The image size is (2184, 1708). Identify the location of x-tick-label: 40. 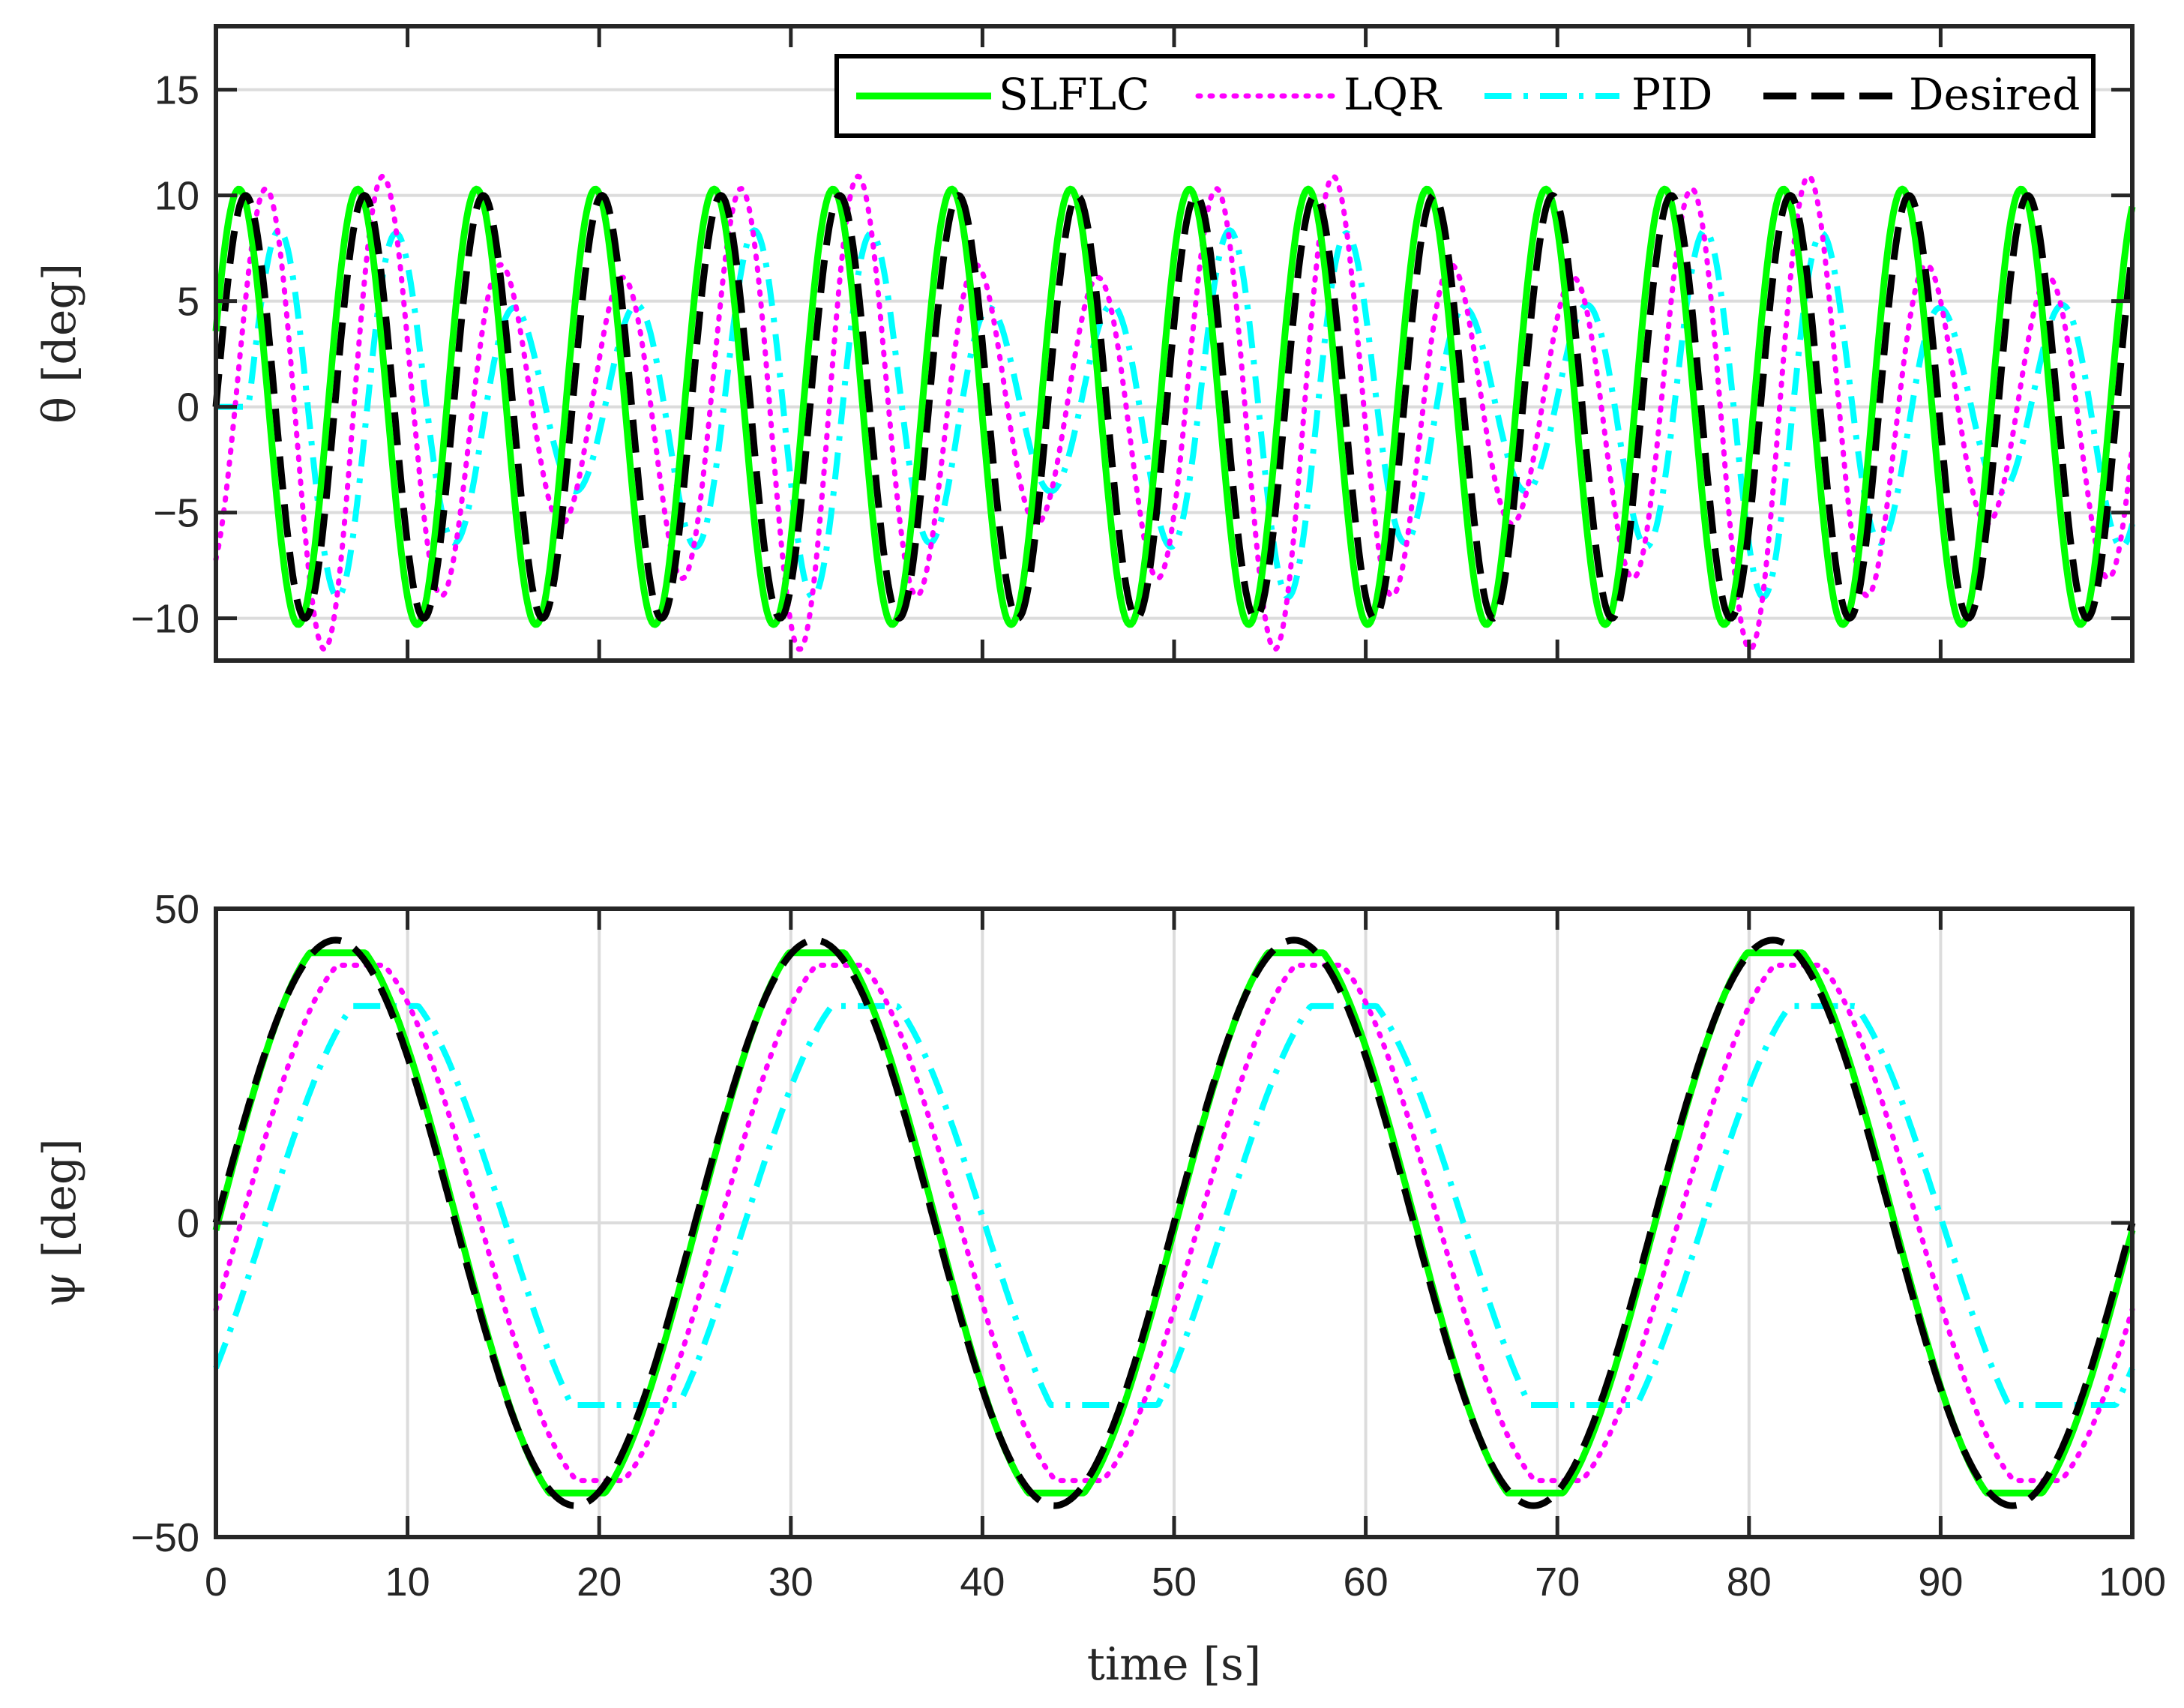
(982, 1582).